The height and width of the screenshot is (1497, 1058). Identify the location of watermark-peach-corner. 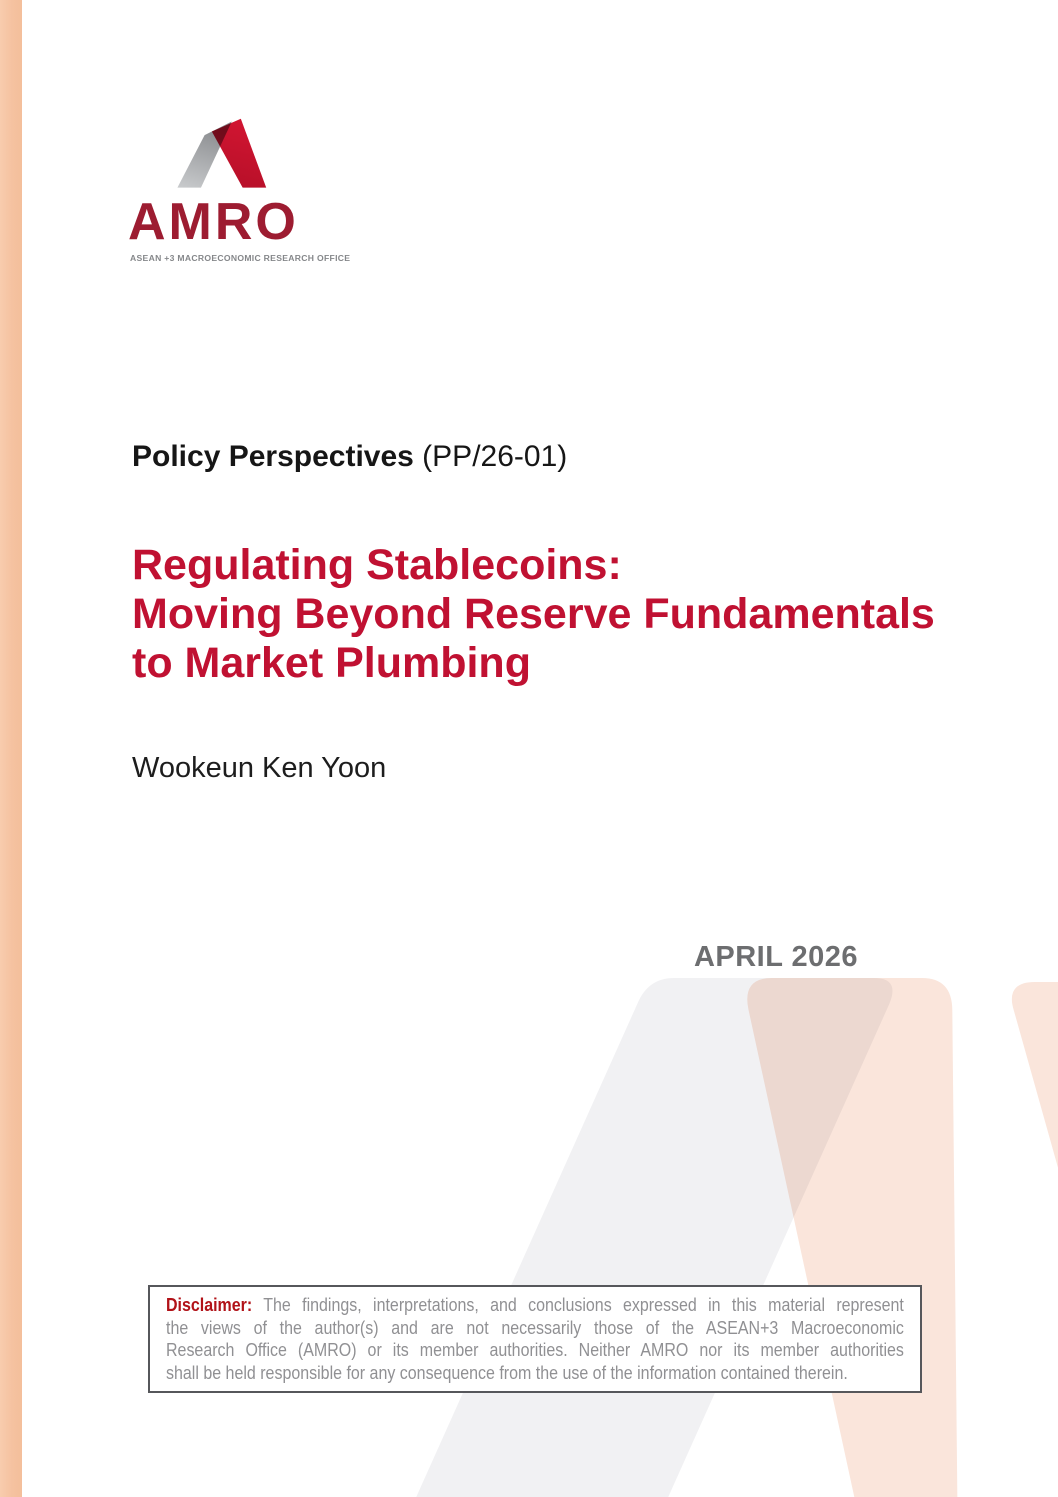
(1034, 1075).